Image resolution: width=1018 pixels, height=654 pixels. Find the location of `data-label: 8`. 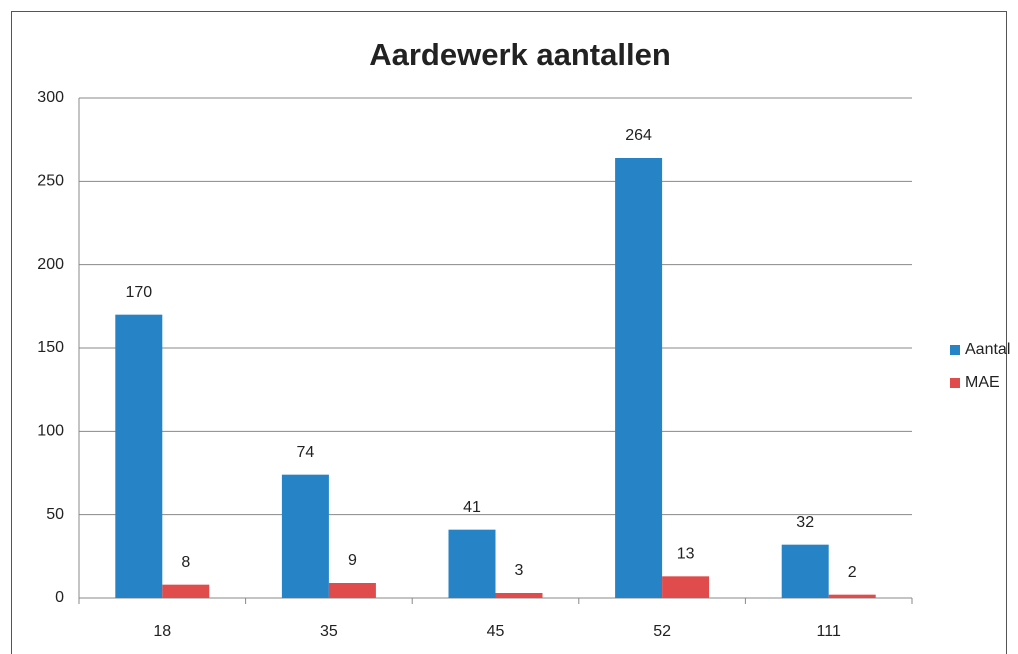

data-label: 8 is located at coordinates (185, 562).